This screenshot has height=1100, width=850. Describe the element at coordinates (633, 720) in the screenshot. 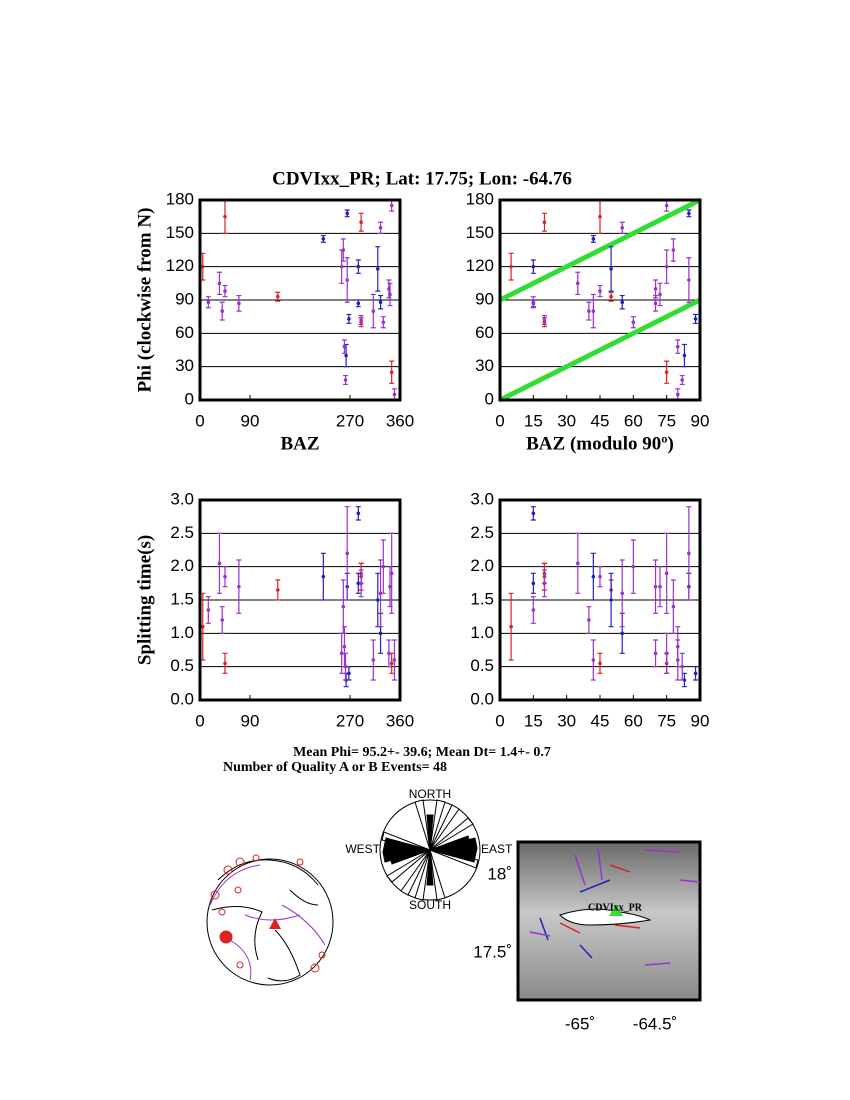

I see `x-tick-label: 60` at that location.